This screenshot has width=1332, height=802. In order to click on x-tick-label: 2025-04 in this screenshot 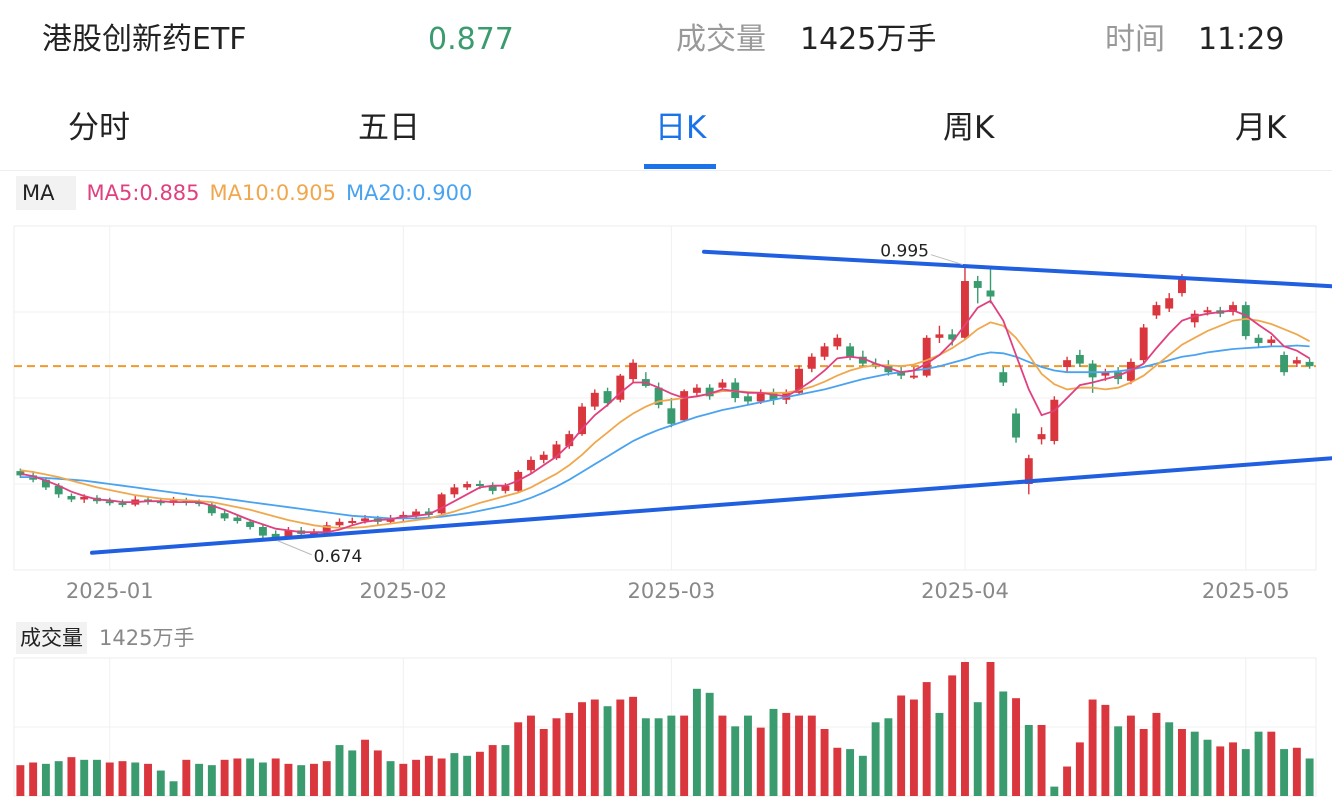, I will do `click(965, 591)`.